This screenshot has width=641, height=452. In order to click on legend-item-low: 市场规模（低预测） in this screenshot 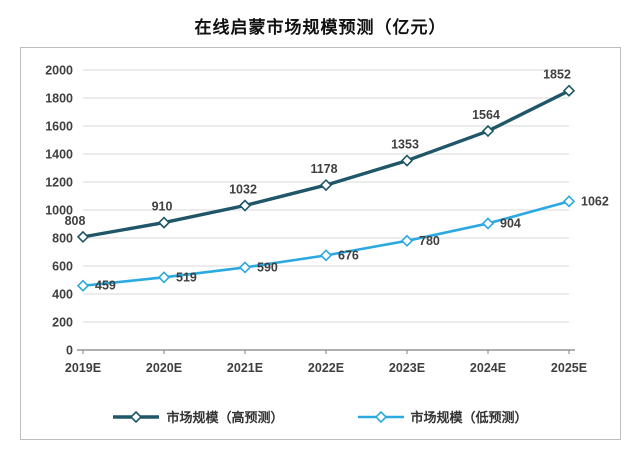, I will do `click(442, 416)`.